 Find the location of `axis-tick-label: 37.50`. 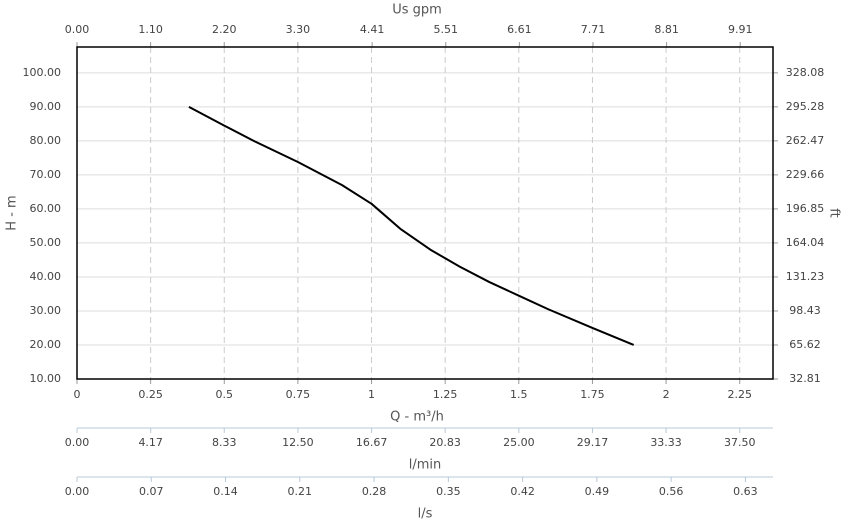

axis-tick-label: 37.50 is located at coordinates (740, 442).